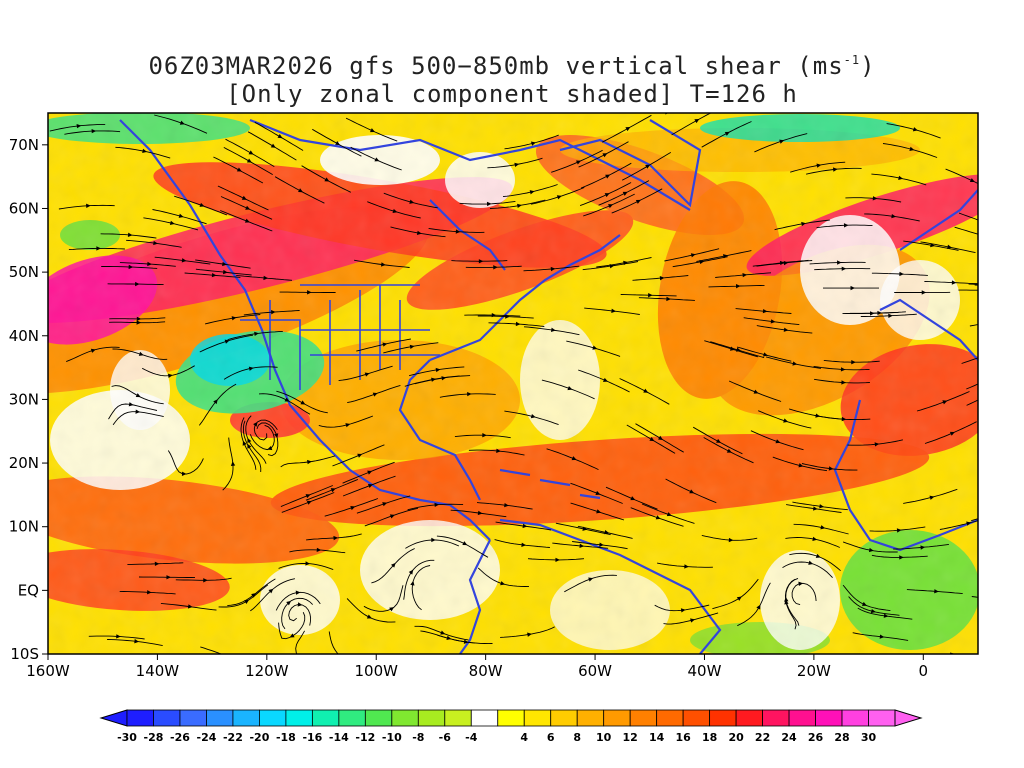 This screenshot has width=1024, height=768. Describe the element at coordinates (158, 671) in the screenshot. I see `x-tick-label: 140W` at that location.